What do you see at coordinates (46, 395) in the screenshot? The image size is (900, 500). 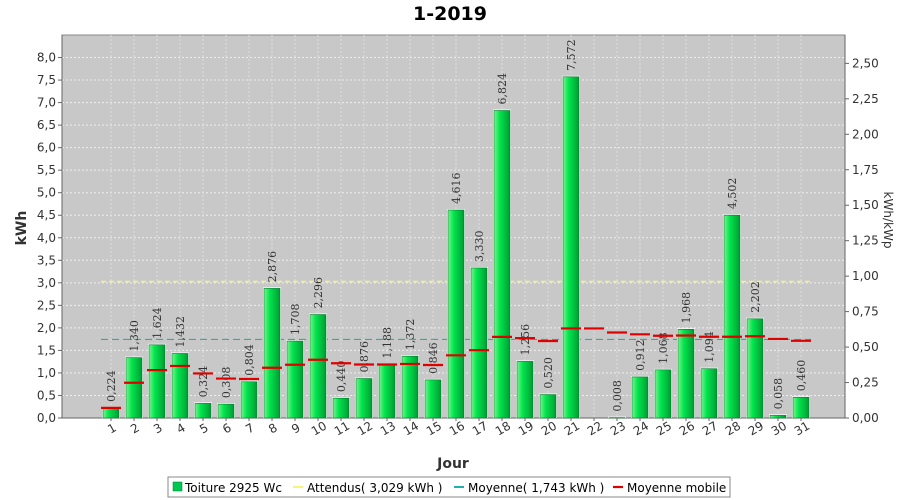 I see `y-tick-label: 0,5` at bounding box center [46, 395].